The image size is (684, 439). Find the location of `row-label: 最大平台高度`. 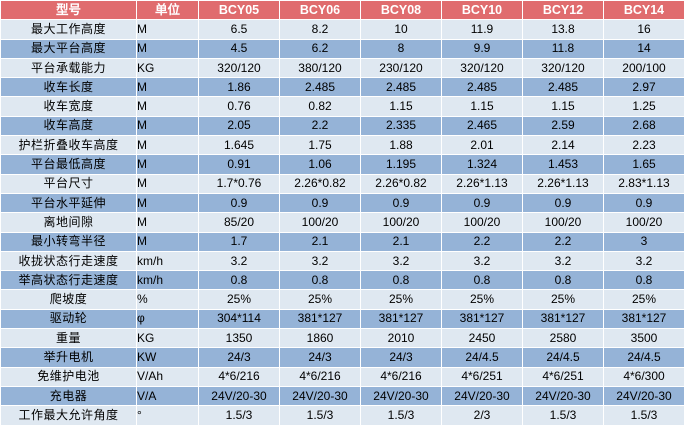

row-label: 最大平台高度 is located at coordinates (68, 48).